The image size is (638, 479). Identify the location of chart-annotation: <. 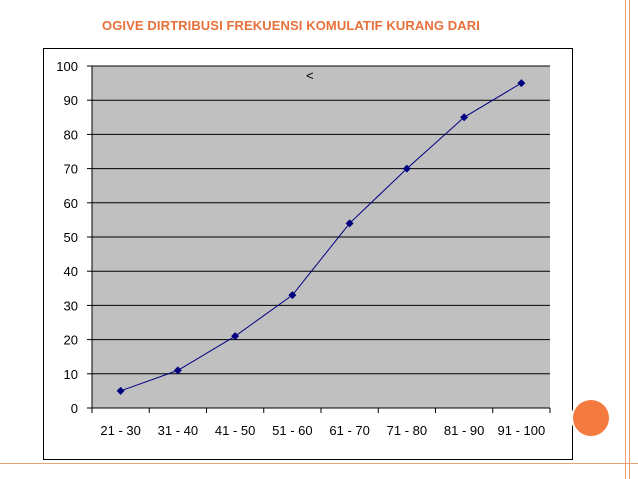
(310, 75).